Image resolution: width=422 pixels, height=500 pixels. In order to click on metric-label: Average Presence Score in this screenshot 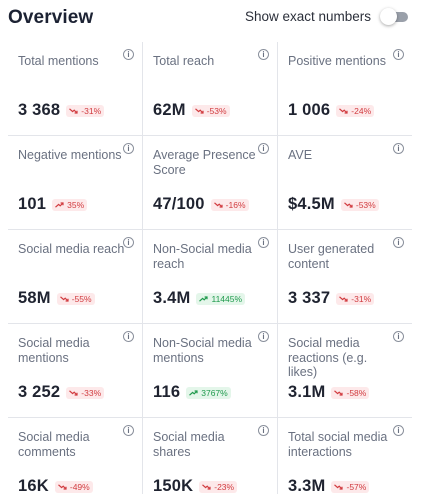, I will do `click(204, 162)`.